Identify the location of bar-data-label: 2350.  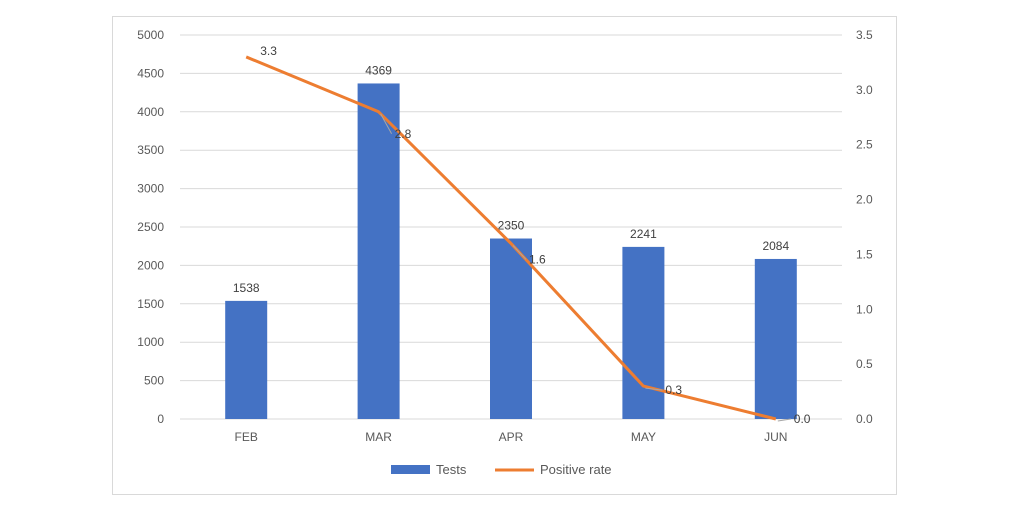
(511, 226).